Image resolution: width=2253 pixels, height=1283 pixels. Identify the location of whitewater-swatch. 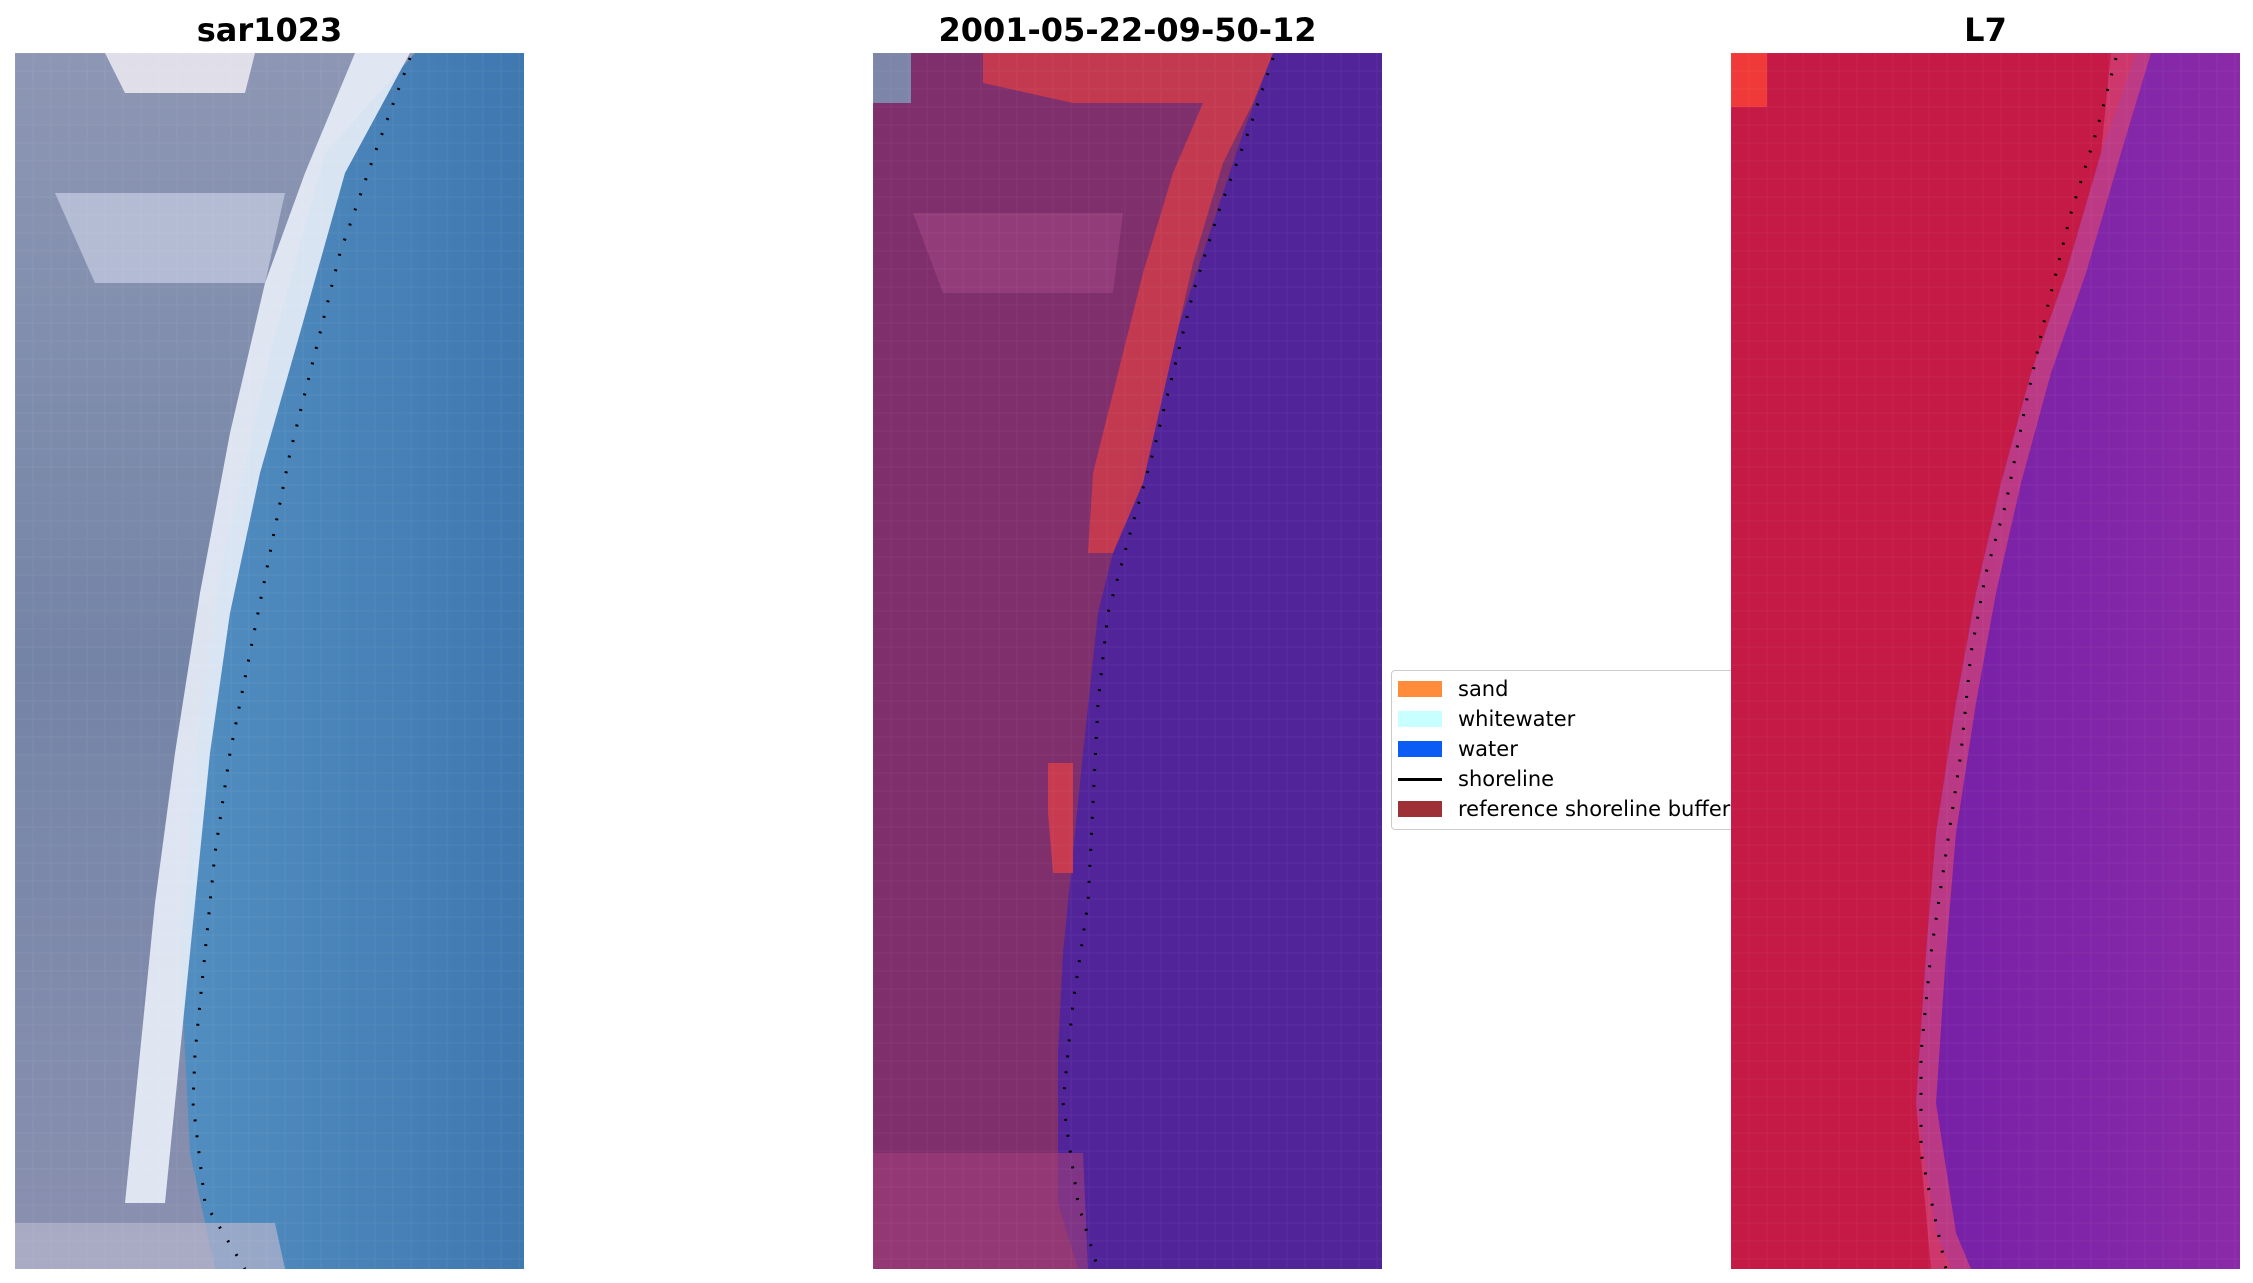
(1420, 719).